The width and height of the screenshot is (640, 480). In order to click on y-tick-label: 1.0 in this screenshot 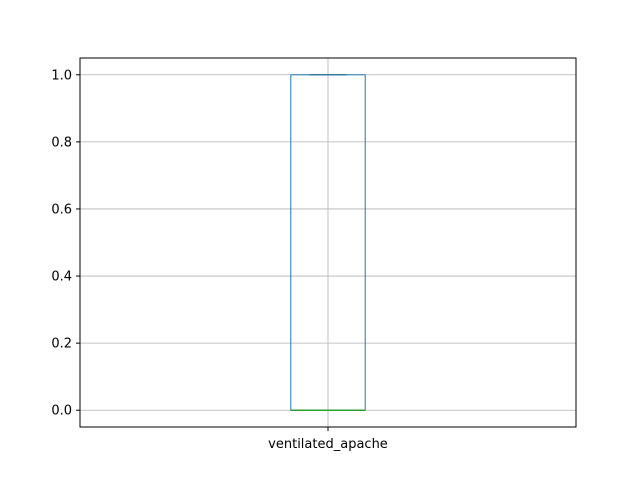, I will do `click(61, 75)`.